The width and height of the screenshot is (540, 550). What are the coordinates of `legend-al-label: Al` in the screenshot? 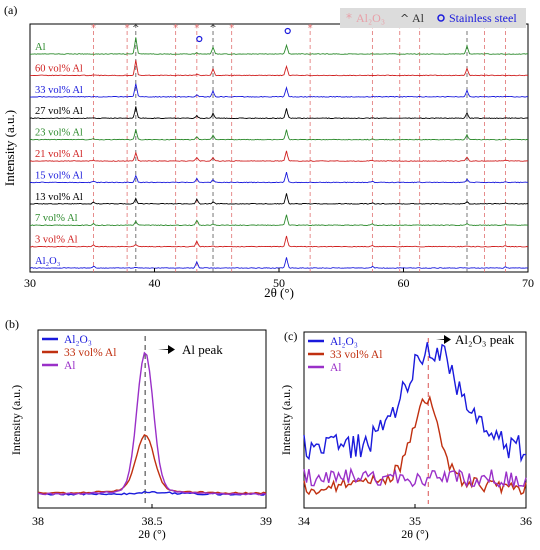 It's located at (418, 18).